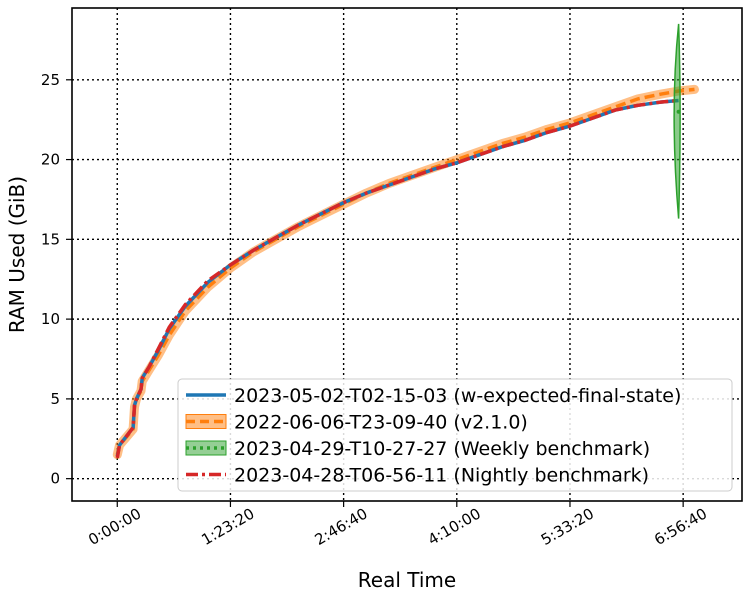 The width and height of the screenshot is (750, 600). What do you see at coordinates (55, 399) in the screenshot?
I see `y-tick-label: 5` at bounding box center [55, 399].